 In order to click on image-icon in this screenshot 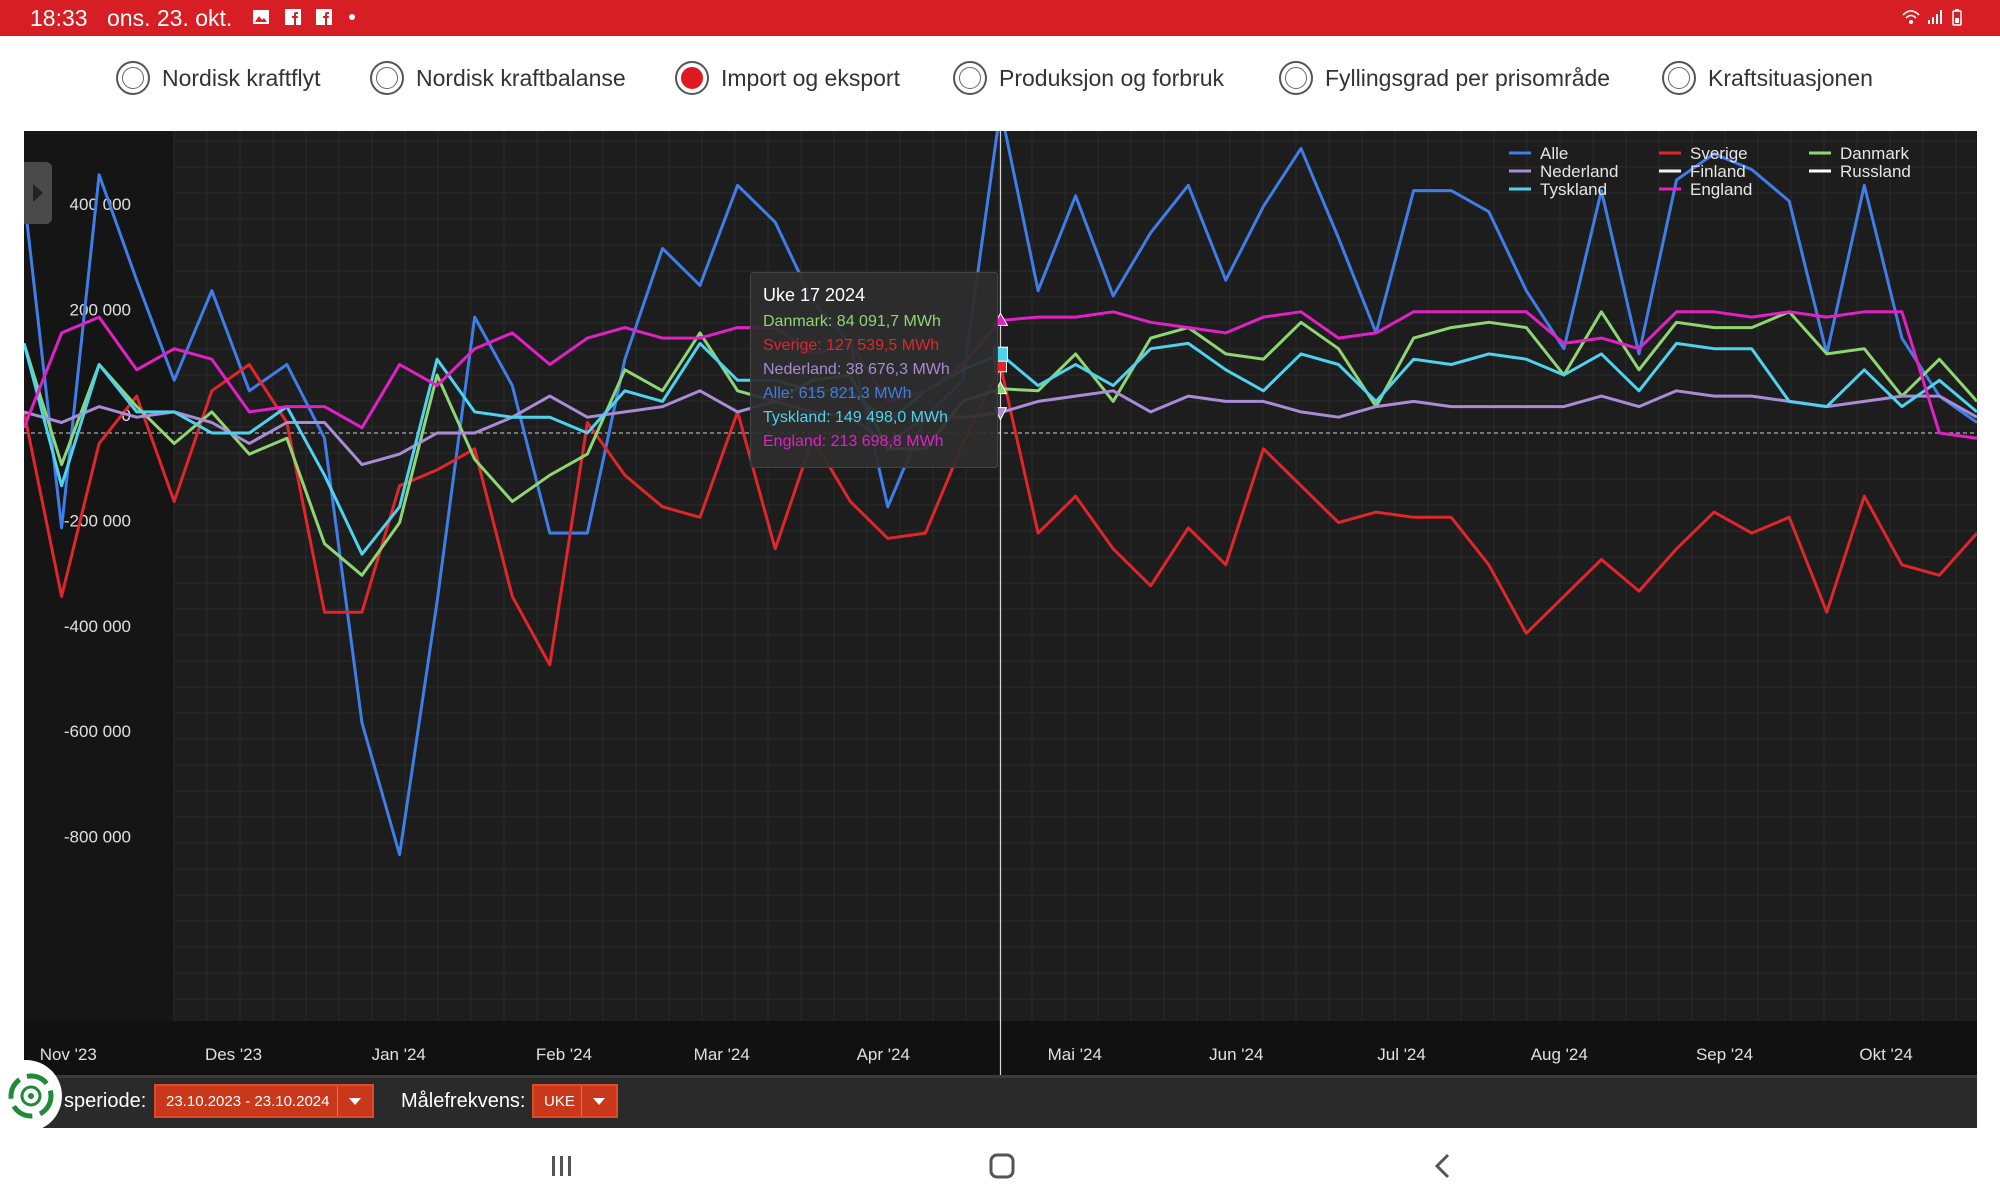, I will do `click(261, 17)`.